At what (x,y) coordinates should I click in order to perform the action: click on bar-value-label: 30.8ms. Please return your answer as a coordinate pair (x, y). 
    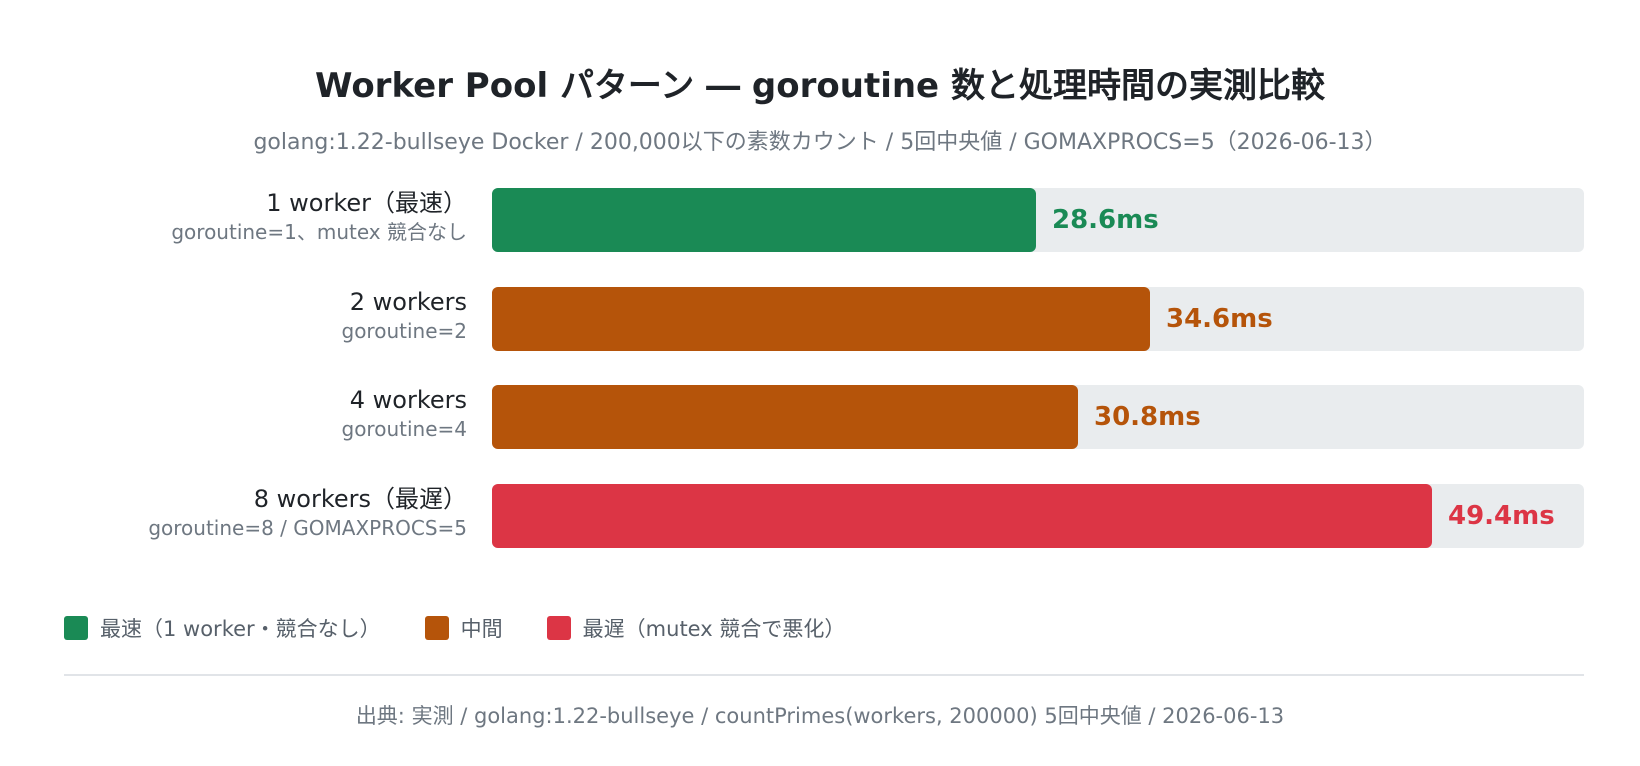
    Looking at the image, I should click on (1147, 417).